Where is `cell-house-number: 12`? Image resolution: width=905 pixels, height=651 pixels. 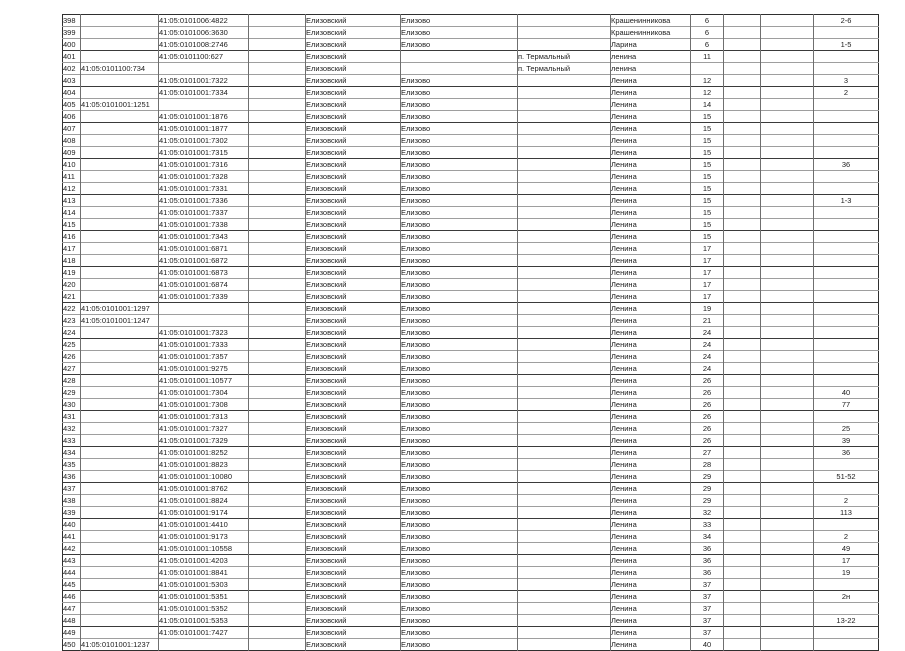
cell-house-number: 12 is located at coordinates (707, 92).